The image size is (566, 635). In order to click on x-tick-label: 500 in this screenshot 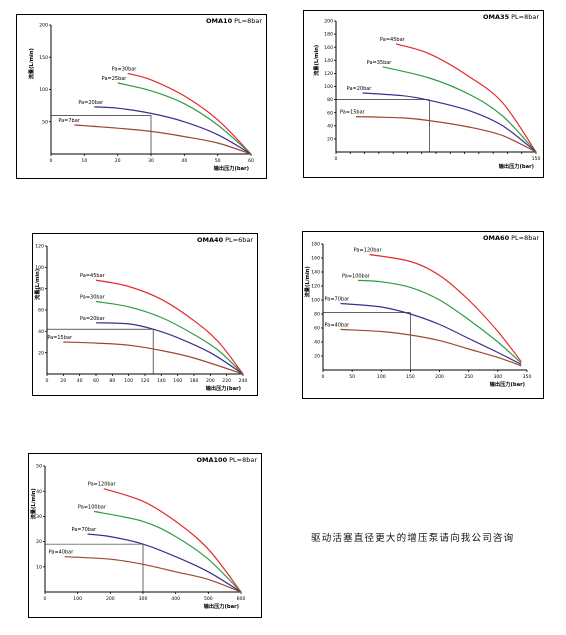, I will do `click(208, 599)`.